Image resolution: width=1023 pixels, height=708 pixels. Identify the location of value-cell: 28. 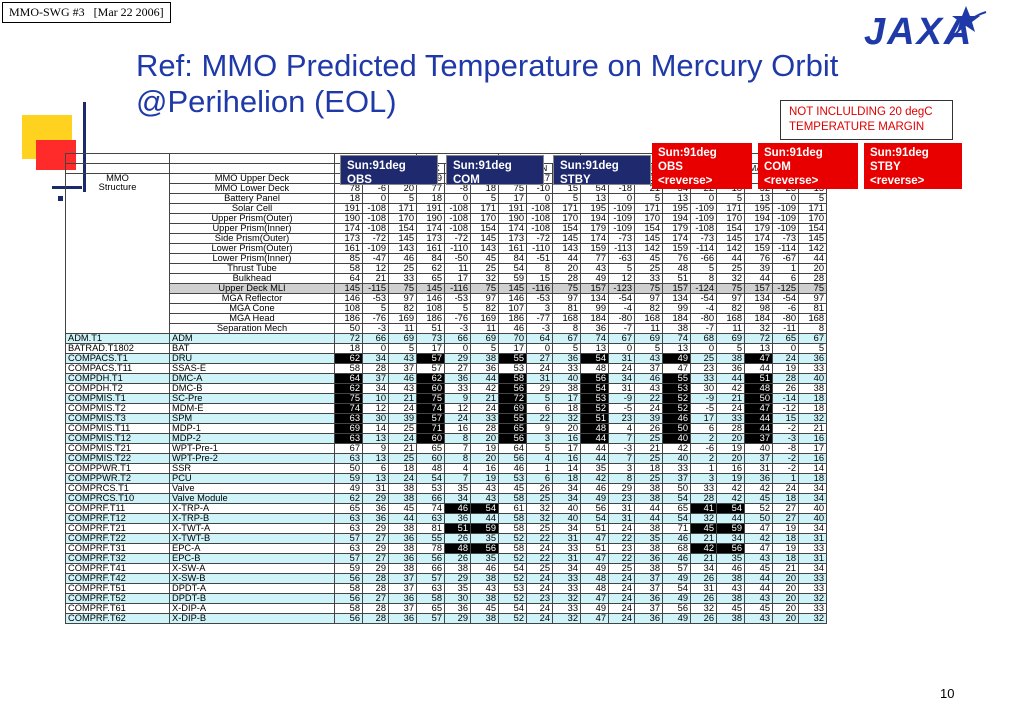
(375, 578).